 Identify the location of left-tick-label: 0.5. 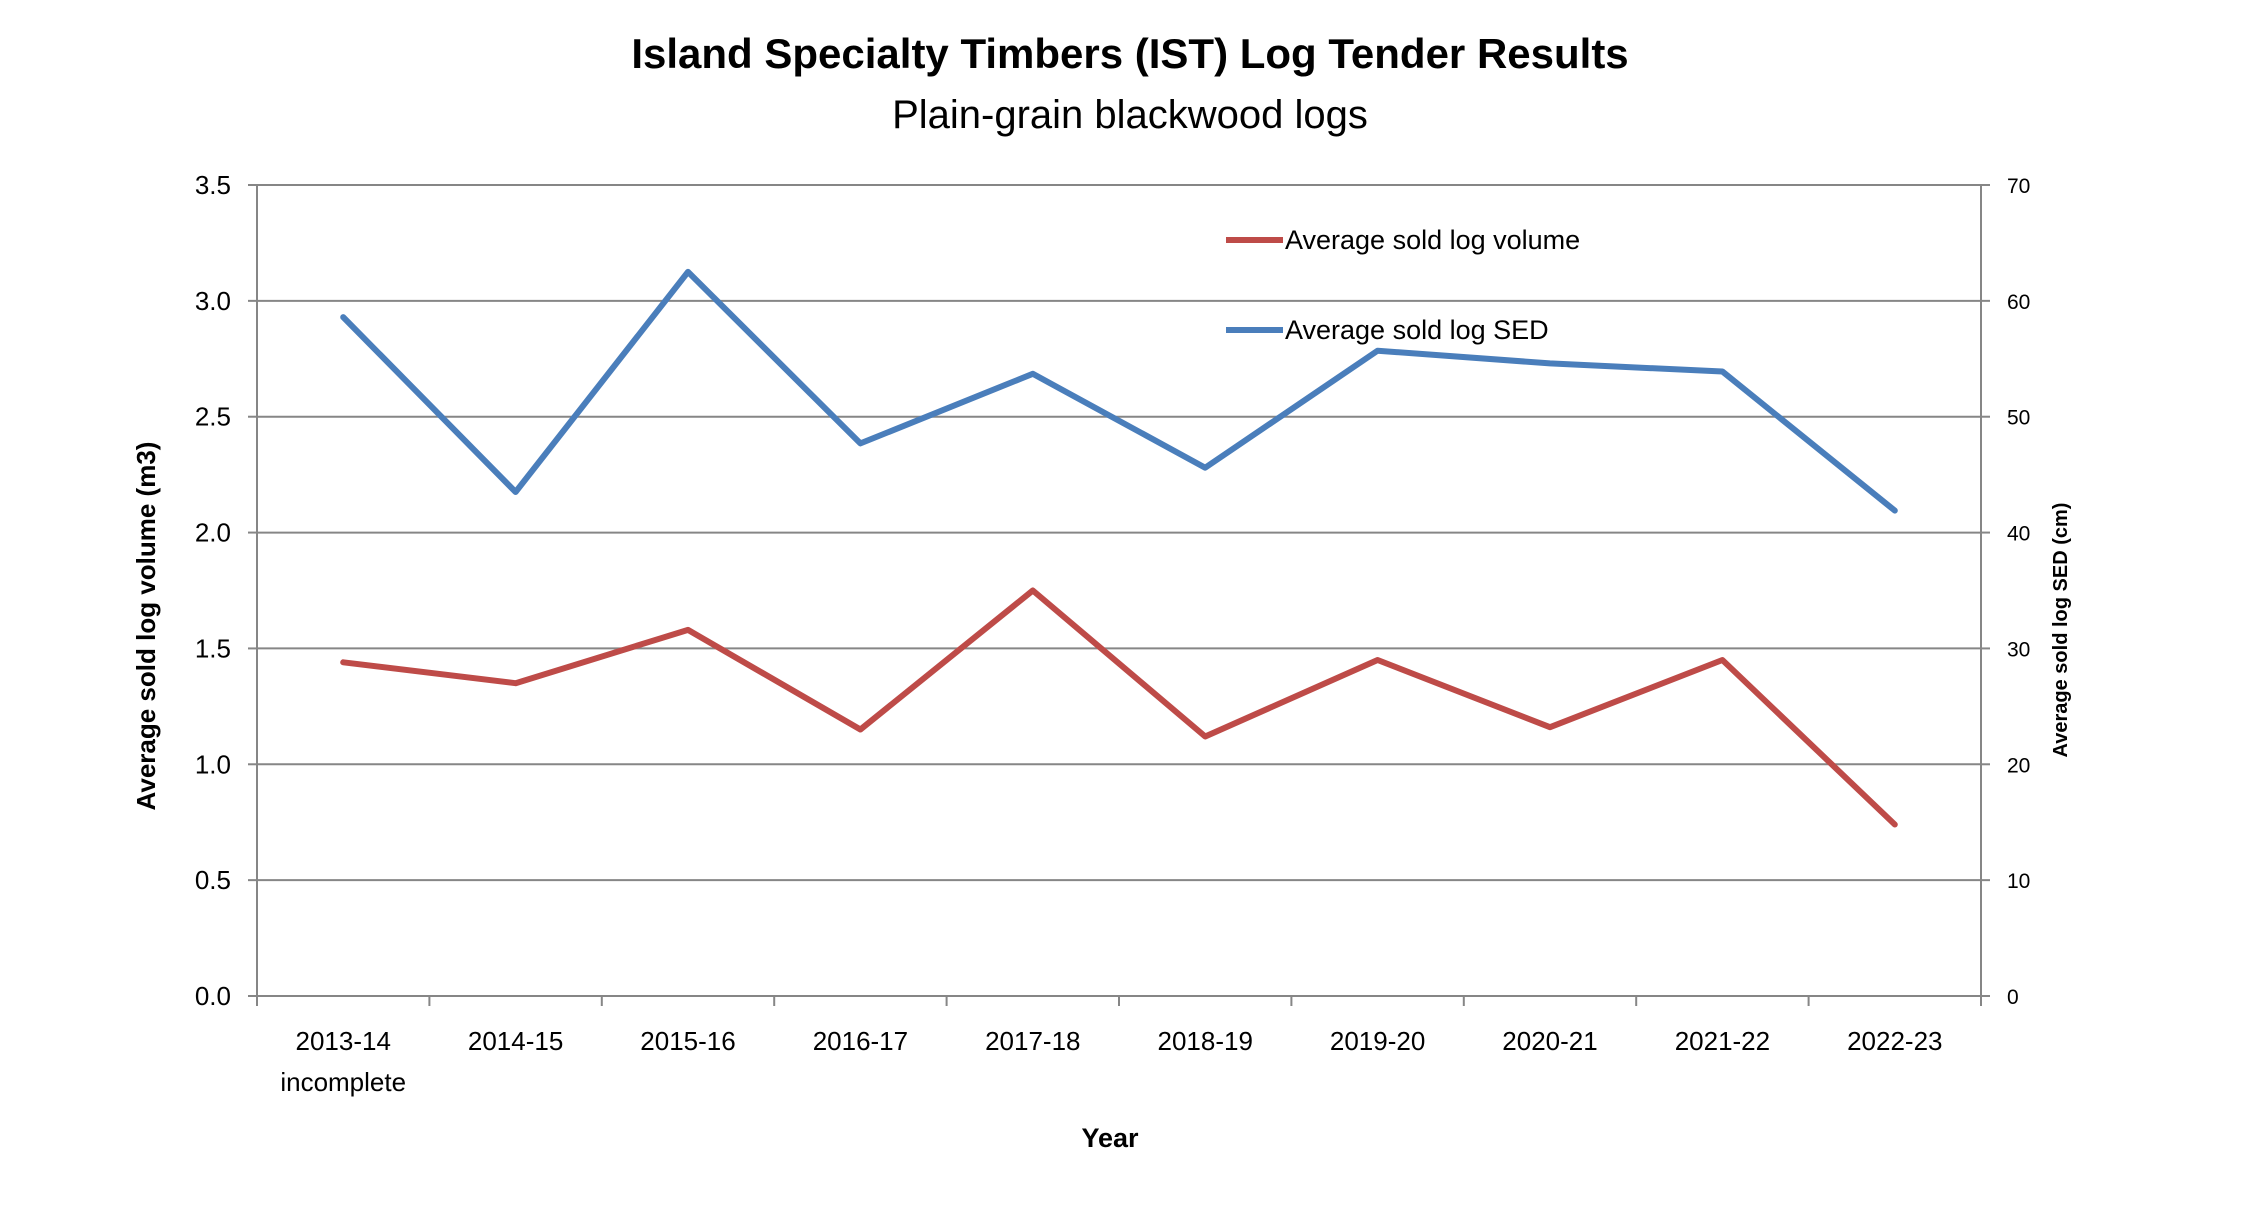
(213, 880).